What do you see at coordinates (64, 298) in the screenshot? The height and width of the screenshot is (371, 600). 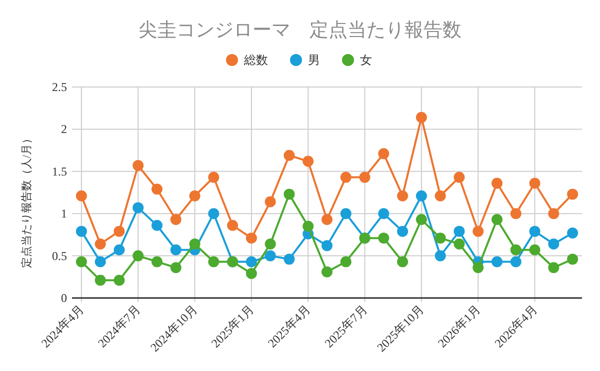 I see `y-tick-label: 0` at bounding box center [64, 298].